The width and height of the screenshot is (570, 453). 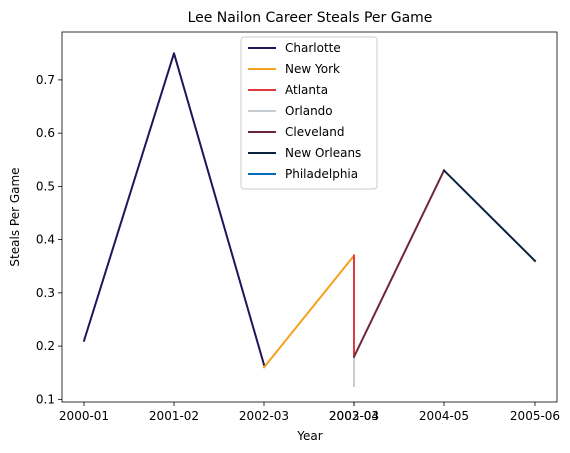 What do you see at coordinates (444, 416) in the screenshot?
I see `x-tick-label: 2004-05` at bounding box center [444, 416].